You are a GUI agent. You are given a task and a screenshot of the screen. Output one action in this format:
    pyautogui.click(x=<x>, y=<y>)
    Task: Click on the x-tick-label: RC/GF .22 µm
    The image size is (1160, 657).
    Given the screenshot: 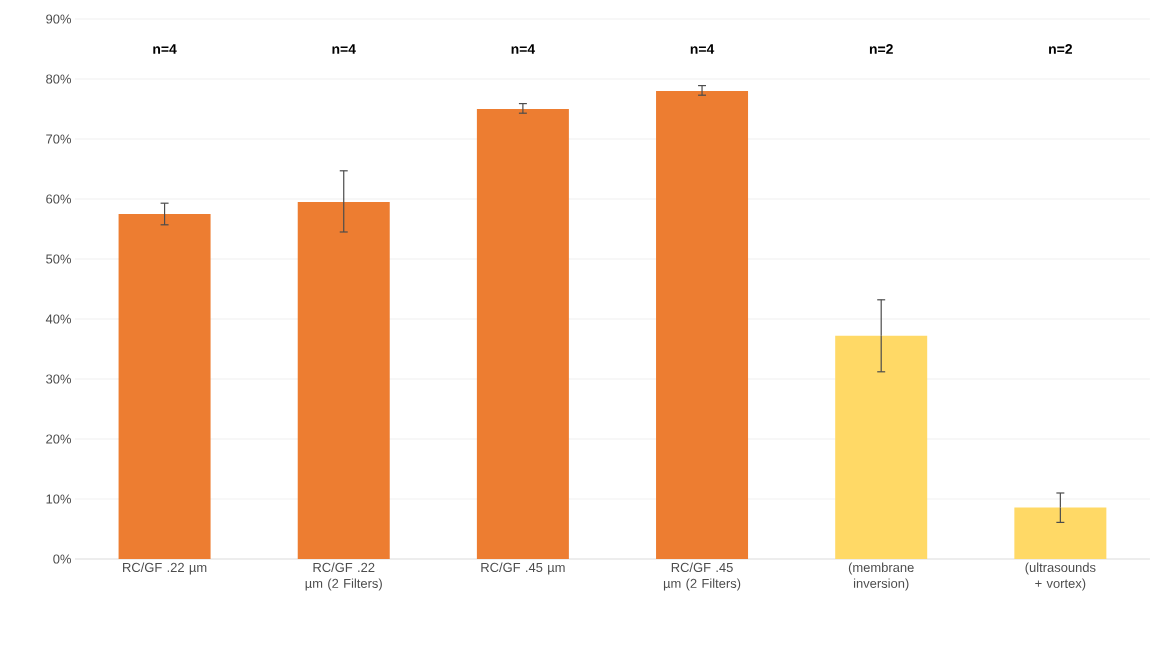 What is the action you would take?
    pyautogui.click(x=165, y=568)
    